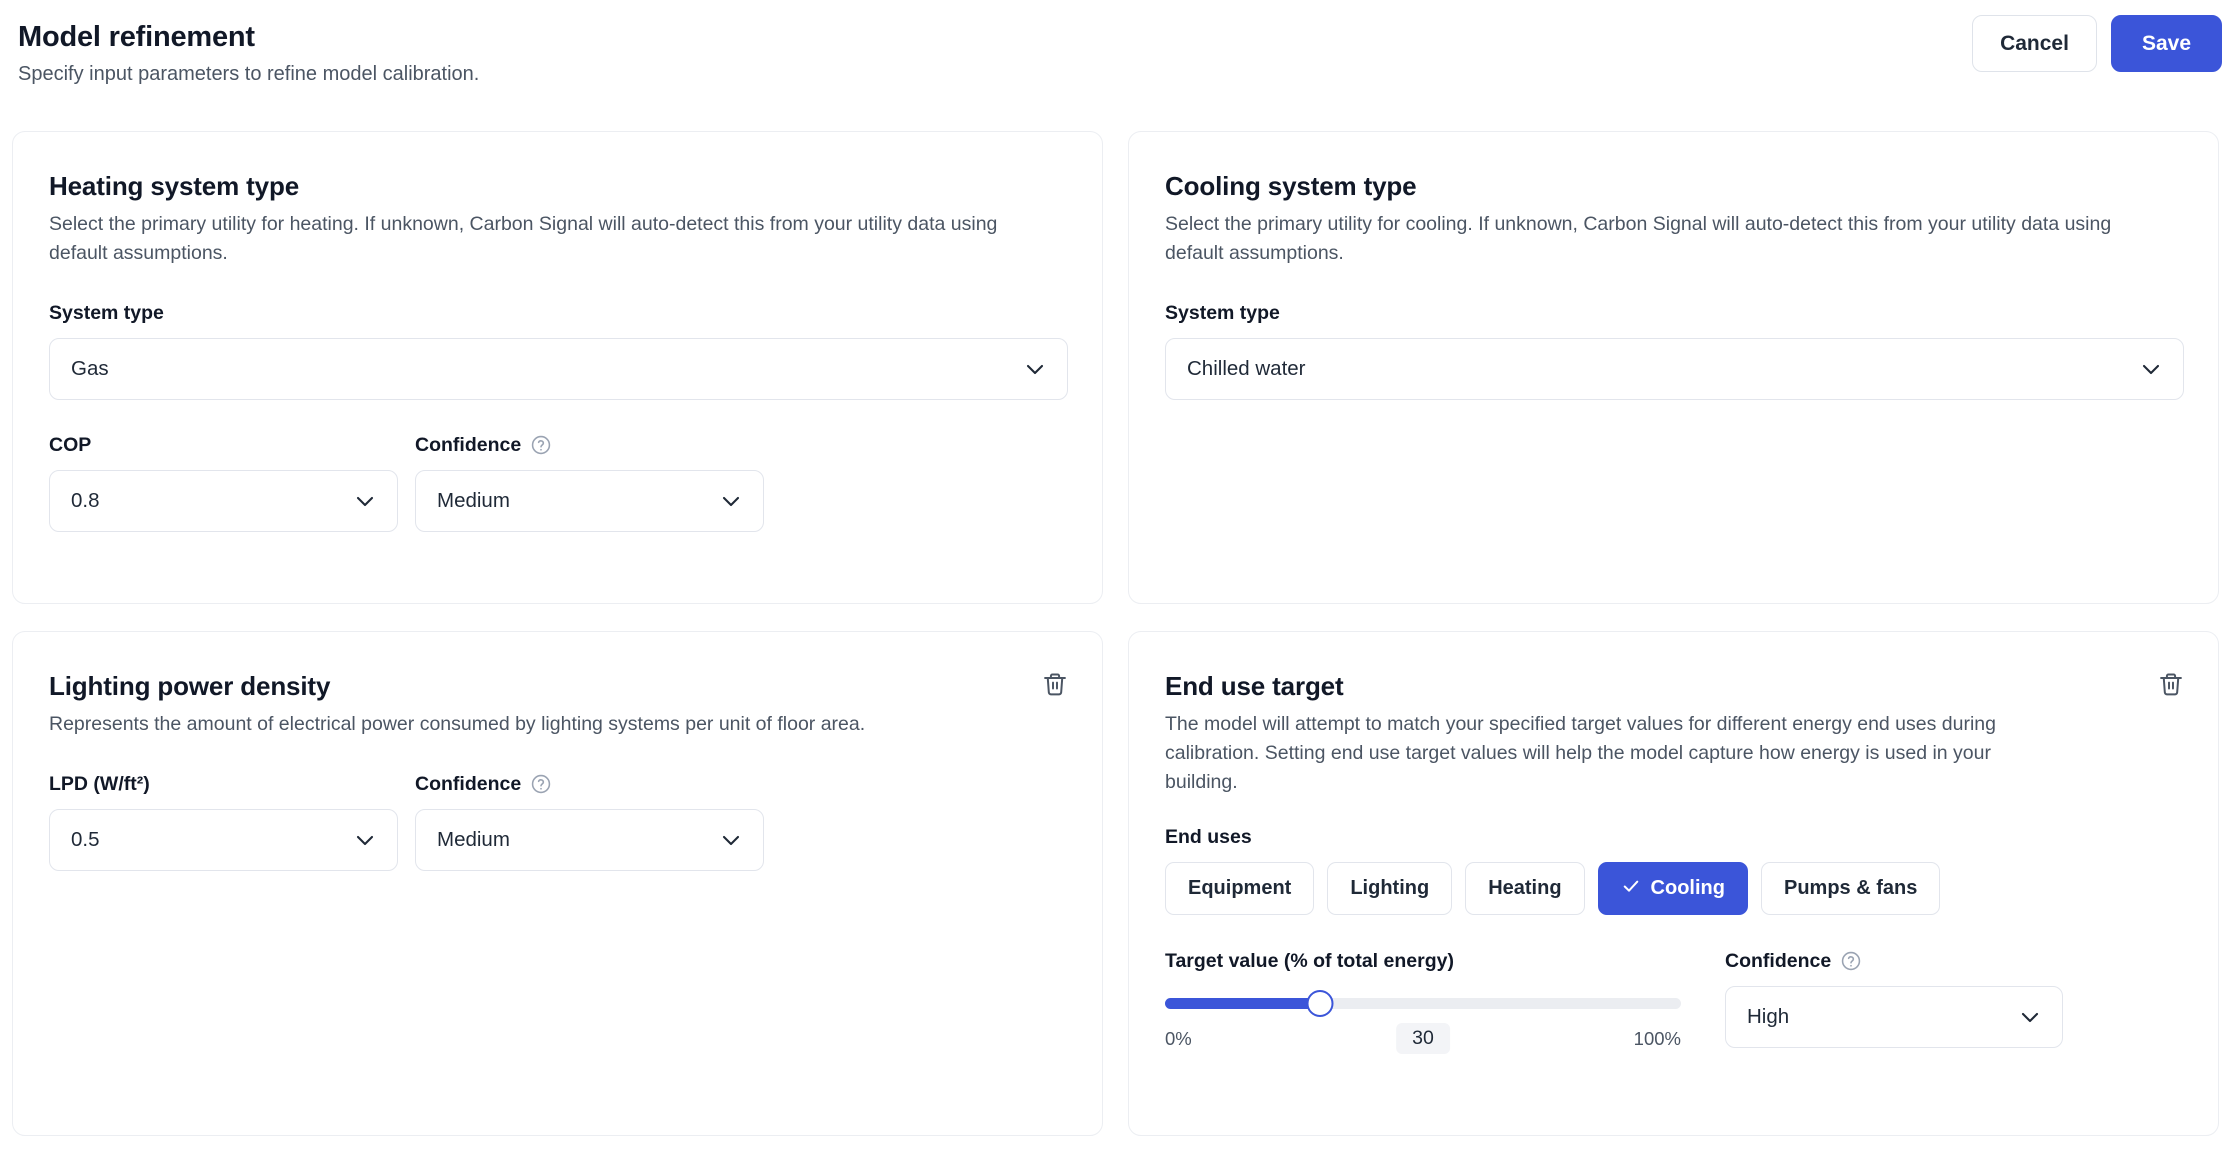 The width and height of the screenshot is (2232, 1150). Describe the element at coordinates (2034, 43) in the screenshot. I see `cancel-button: Cancel` at that location.